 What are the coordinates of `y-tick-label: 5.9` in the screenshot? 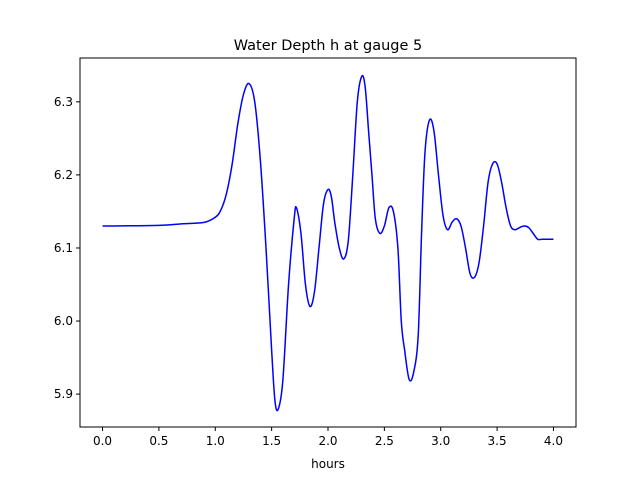 It's located at (63, 394).